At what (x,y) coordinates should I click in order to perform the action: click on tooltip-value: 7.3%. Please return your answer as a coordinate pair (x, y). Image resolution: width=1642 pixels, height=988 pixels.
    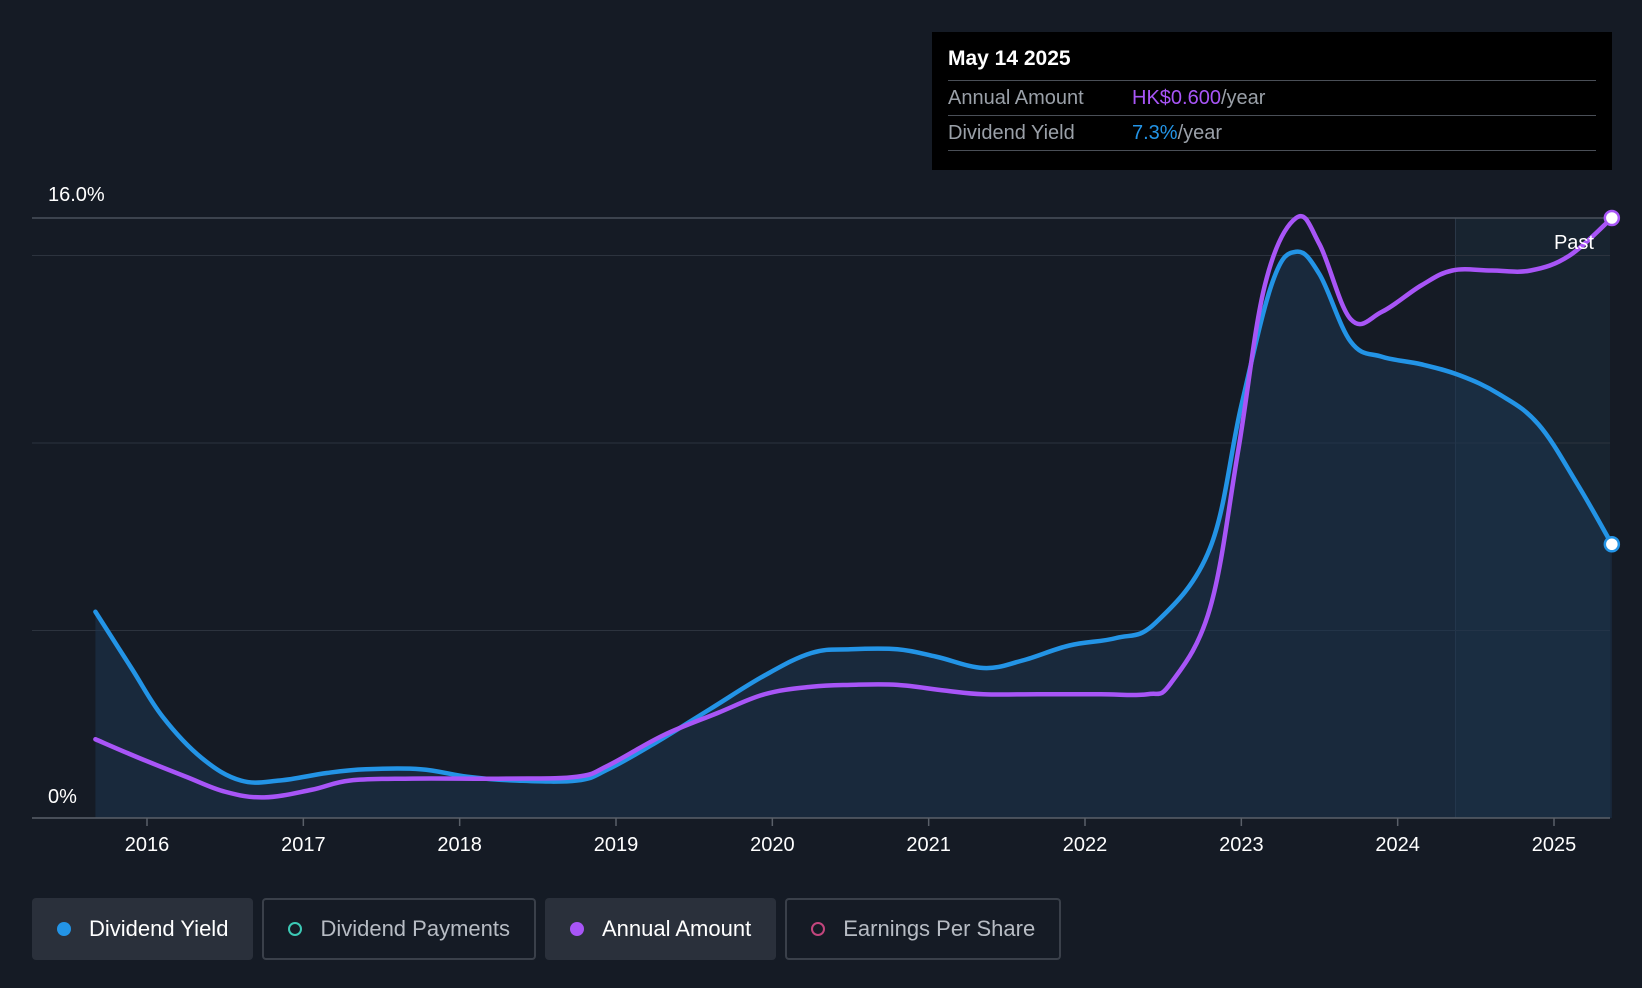
    Looking at the image, I should click on (1155, 133).